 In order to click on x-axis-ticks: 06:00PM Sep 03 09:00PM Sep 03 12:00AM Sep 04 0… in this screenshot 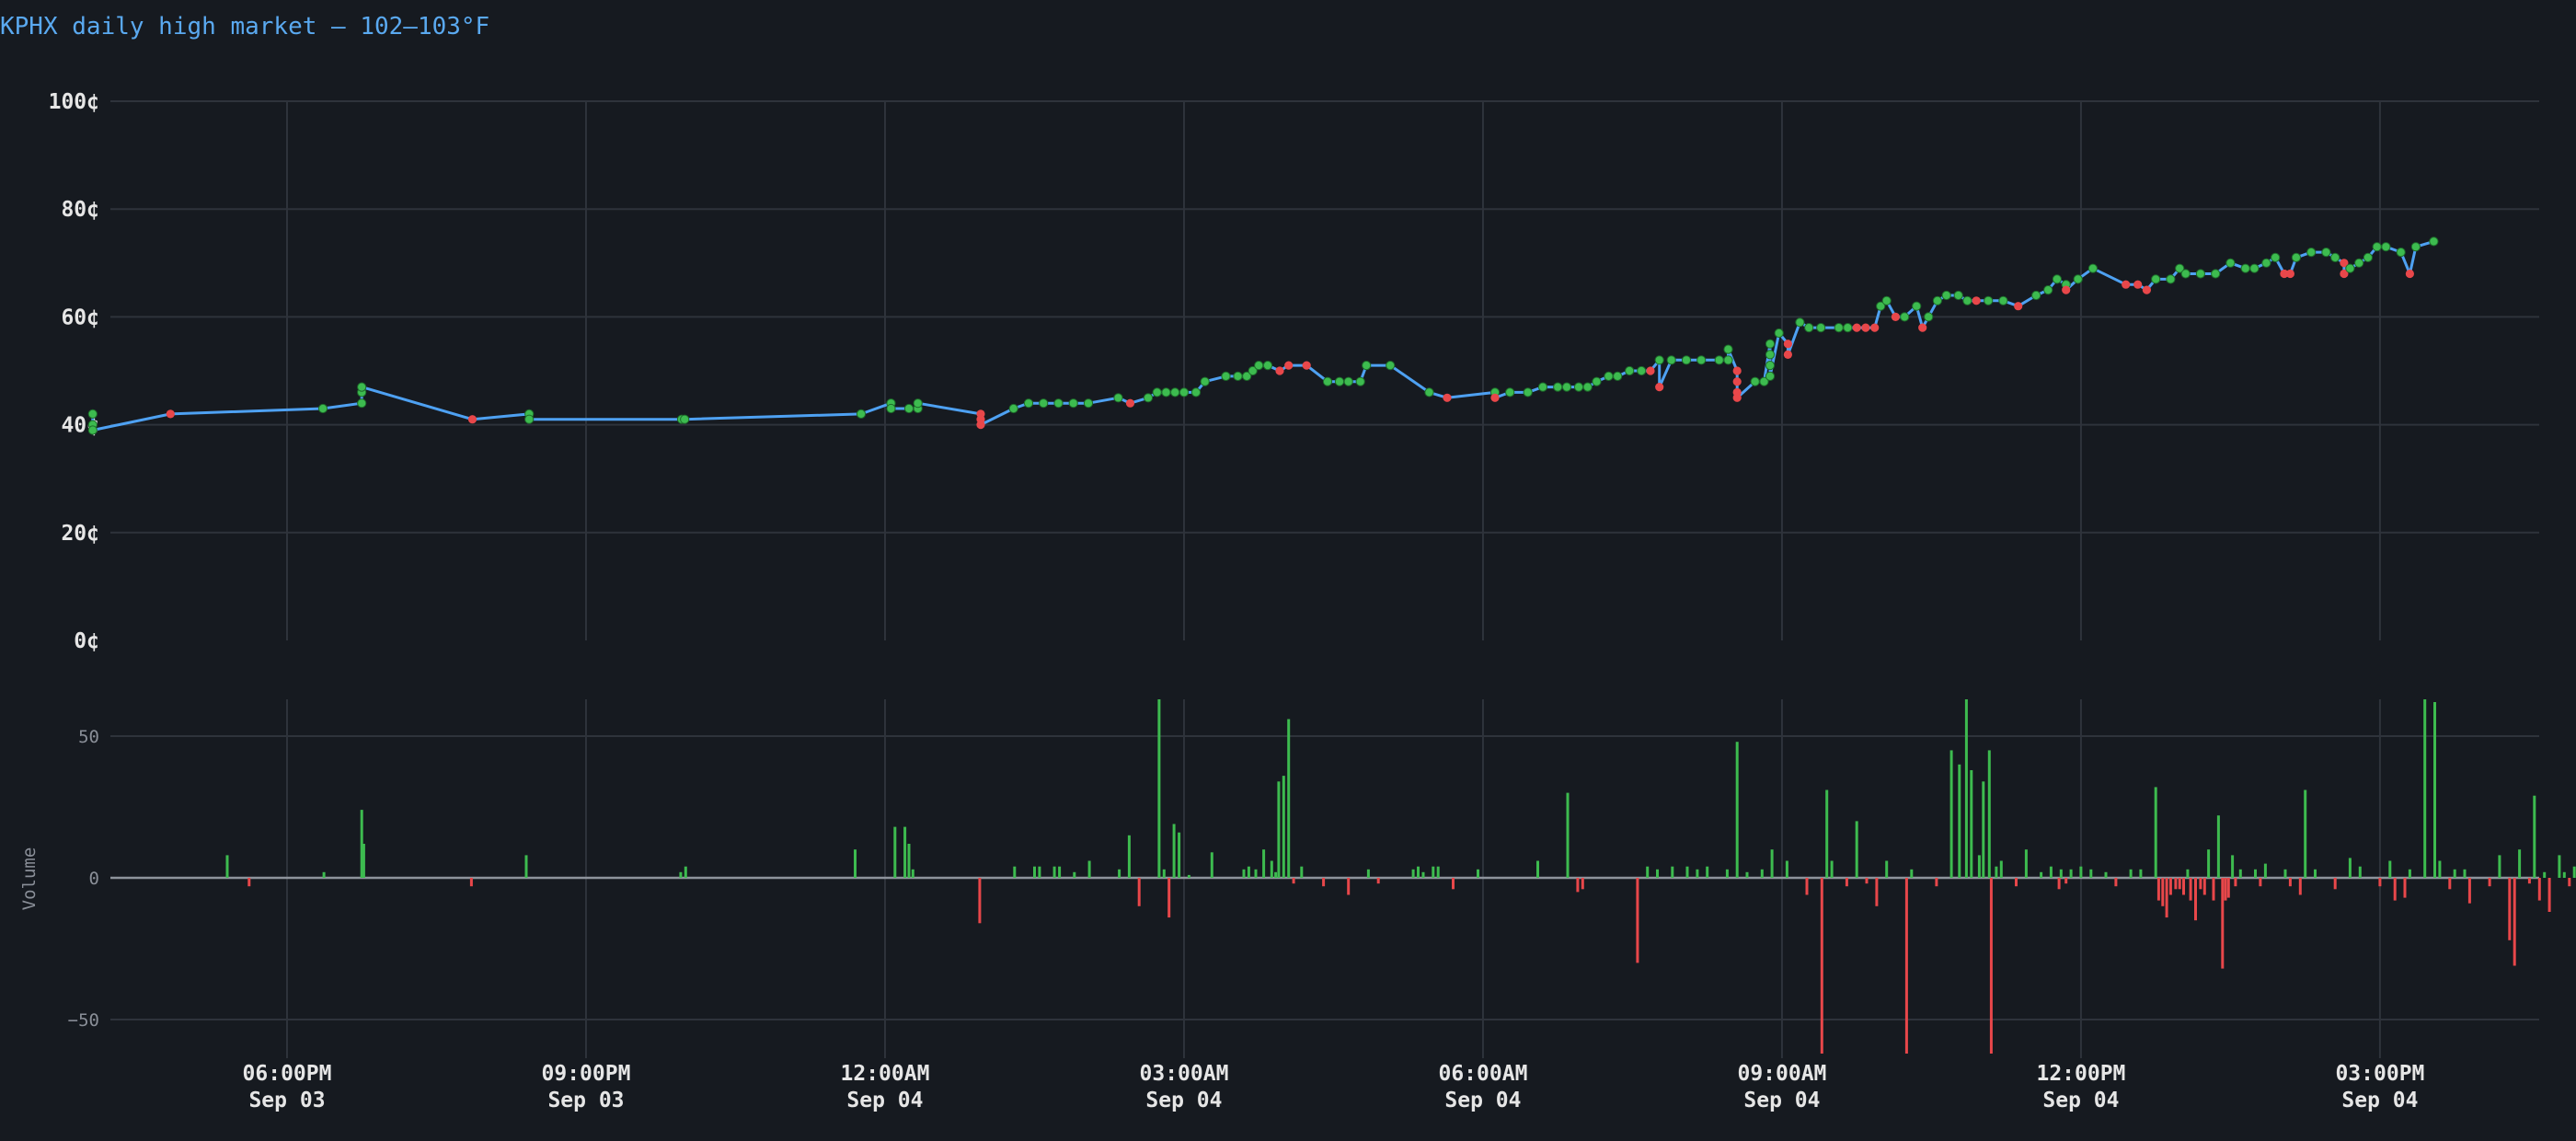, I will do `click(1334, 1087)`.